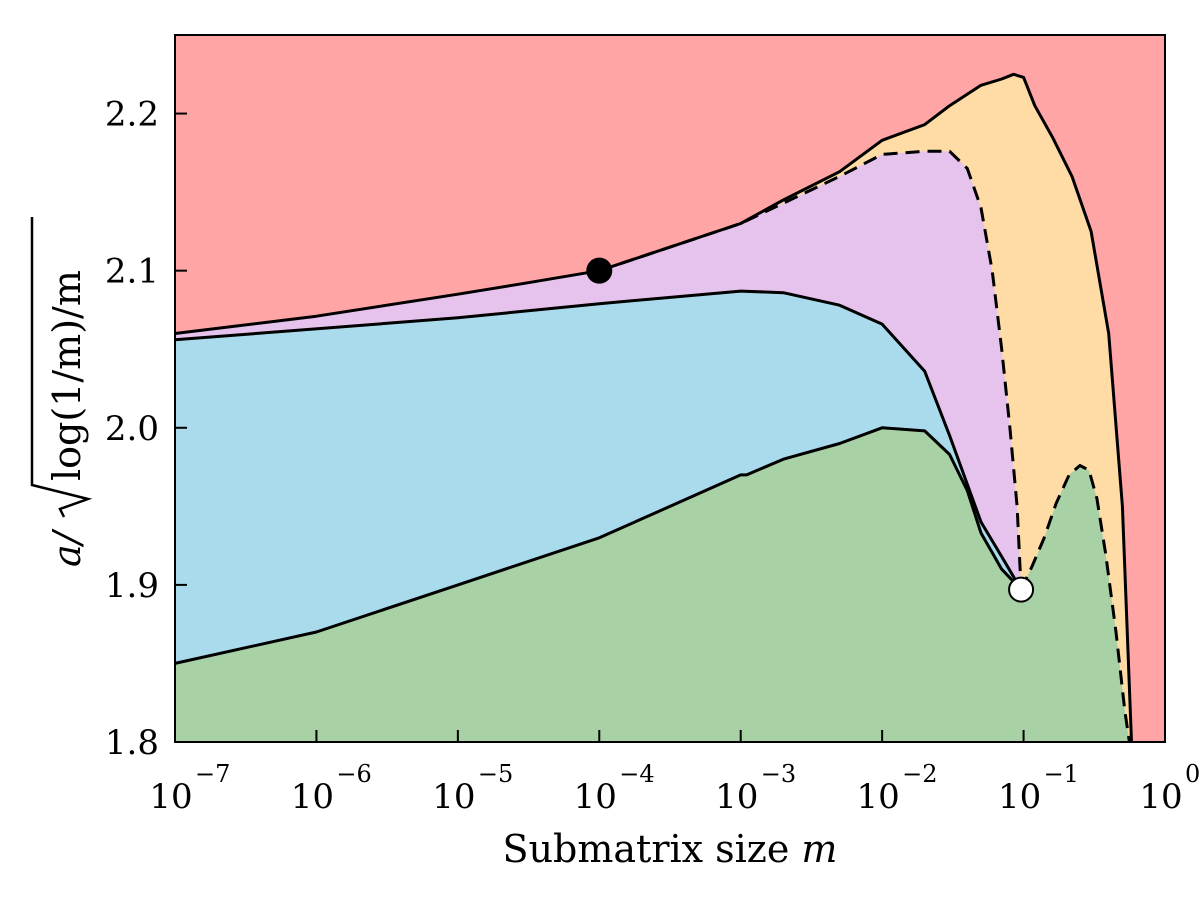 Image resolution: width=1200 pixels, height=900 pixels. What do you see at coordinates (132, 743) in the screenshot?
I see `y-tick-label: 1.8` at bounding box center [132, 743].